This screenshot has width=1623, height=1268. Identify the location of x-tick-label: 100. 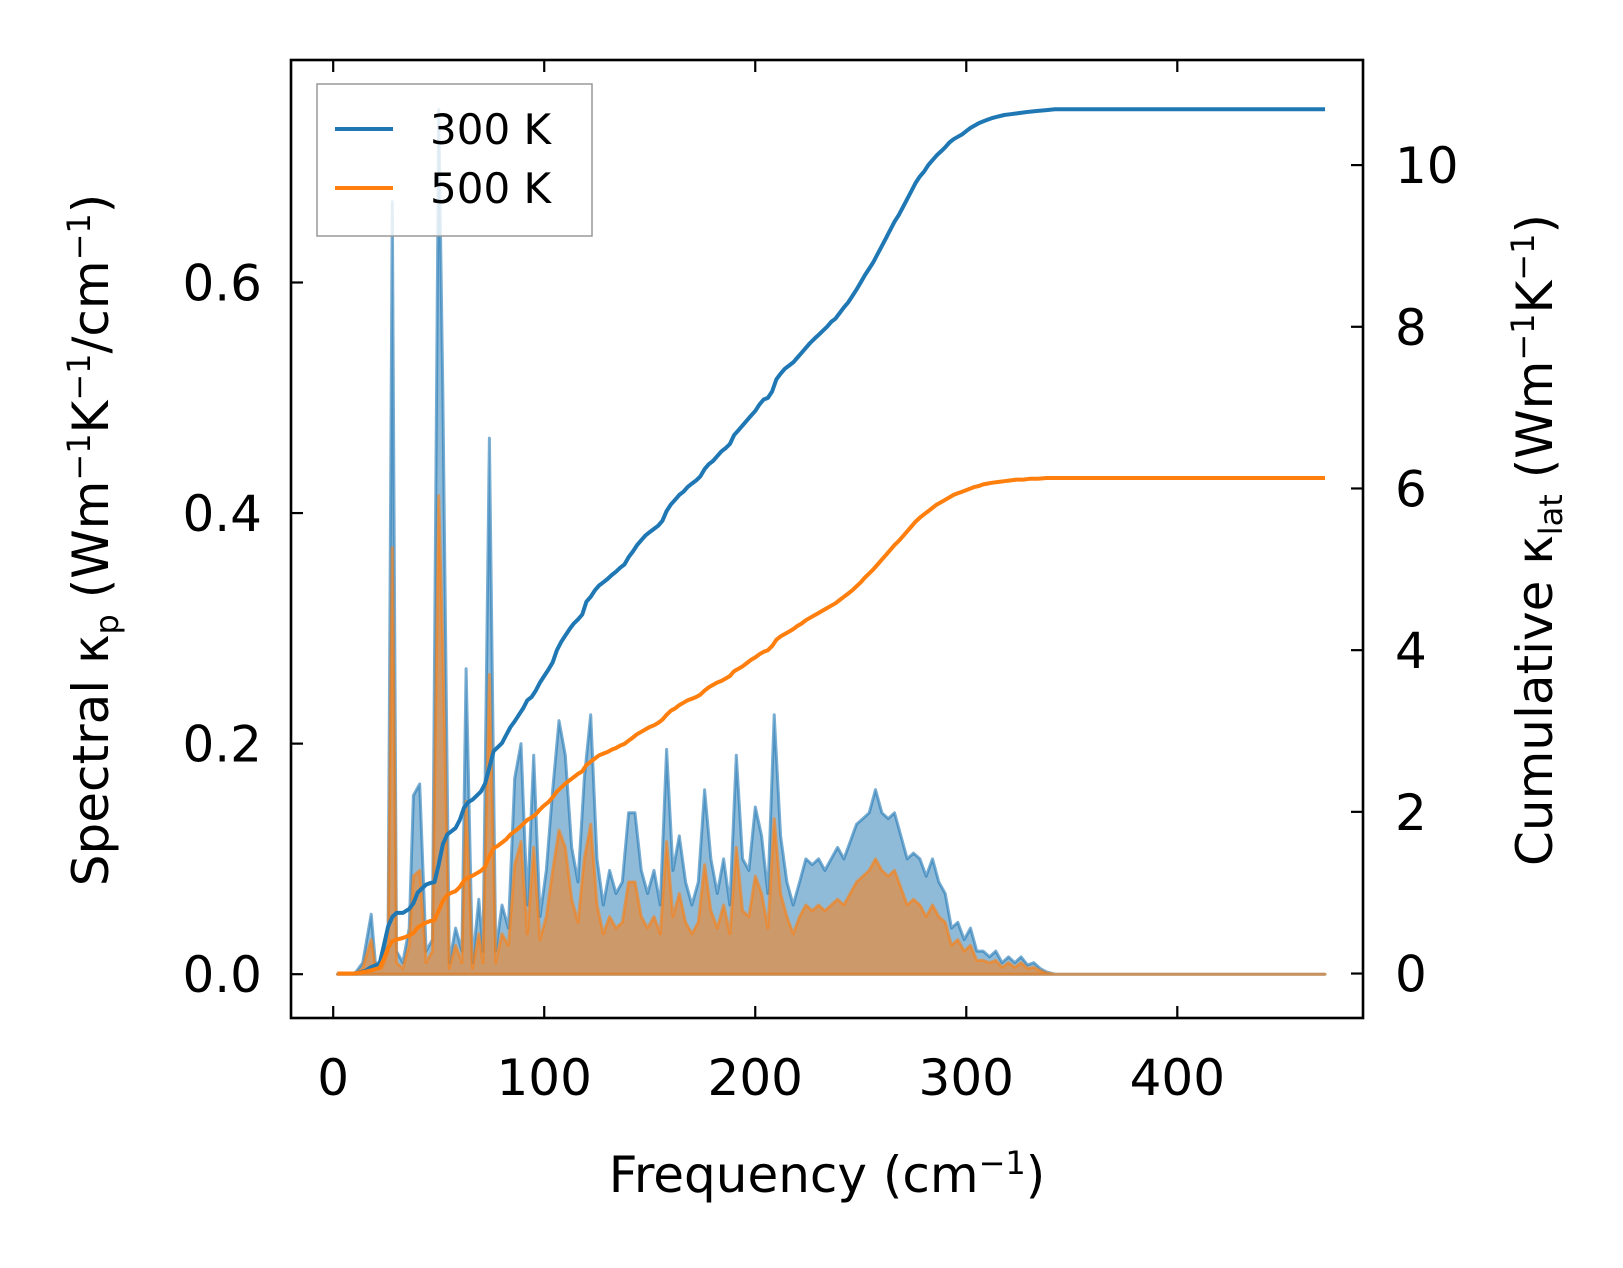
(544, 1078).